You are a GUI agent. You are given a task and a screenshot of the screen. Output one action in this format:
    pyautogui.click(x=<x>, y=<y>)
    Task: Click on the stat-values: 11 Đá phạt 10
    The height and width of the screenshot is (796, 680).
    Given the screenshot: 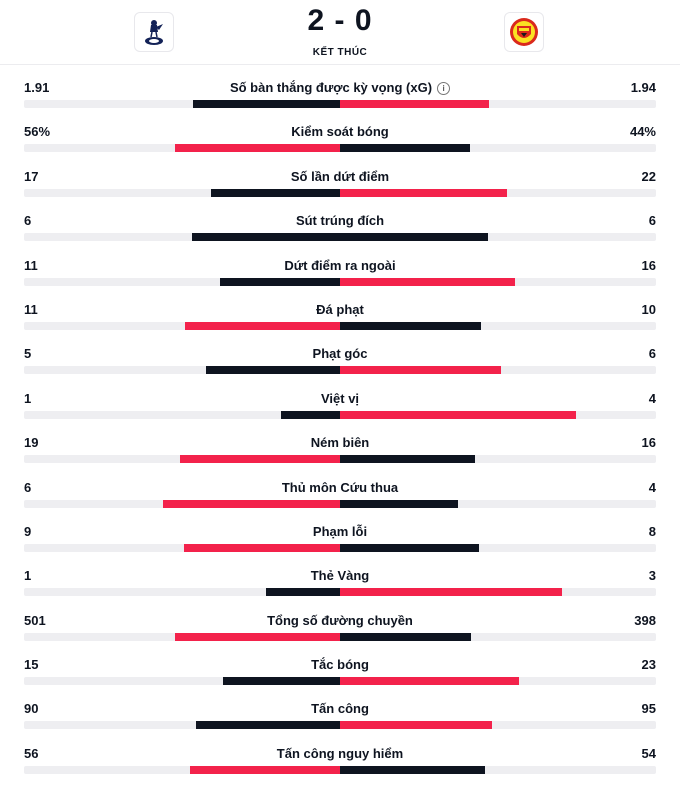 What is the action you would take?
    pyautogui.click(x=340, y=310)
    